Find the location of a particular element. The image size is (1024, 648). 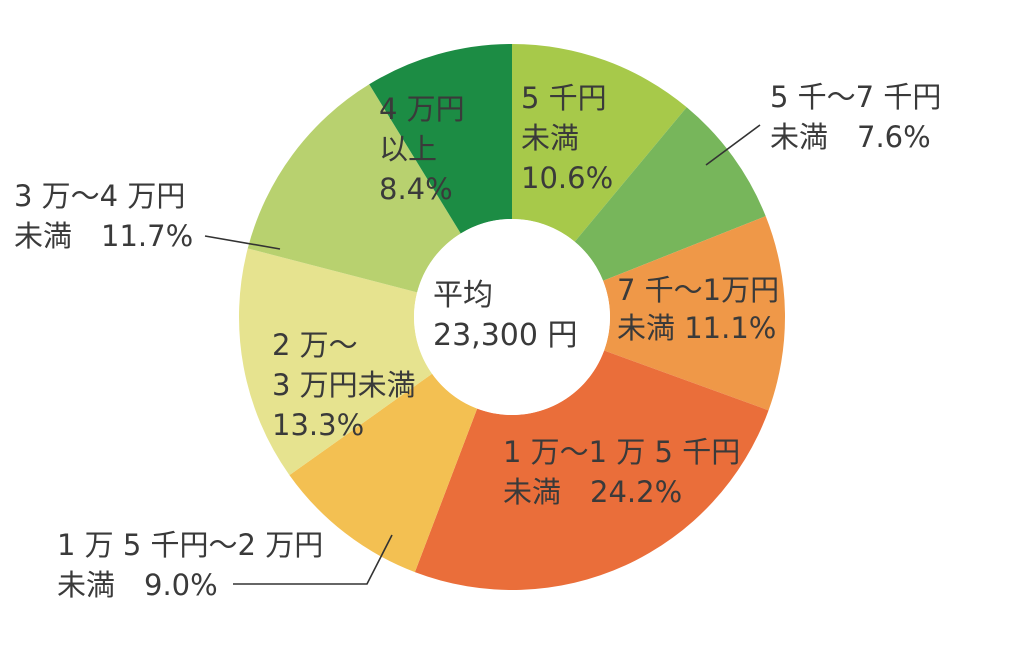

slice-label-6-line-0: 3 万〜4 万円 is located at coordinates (99, 196).